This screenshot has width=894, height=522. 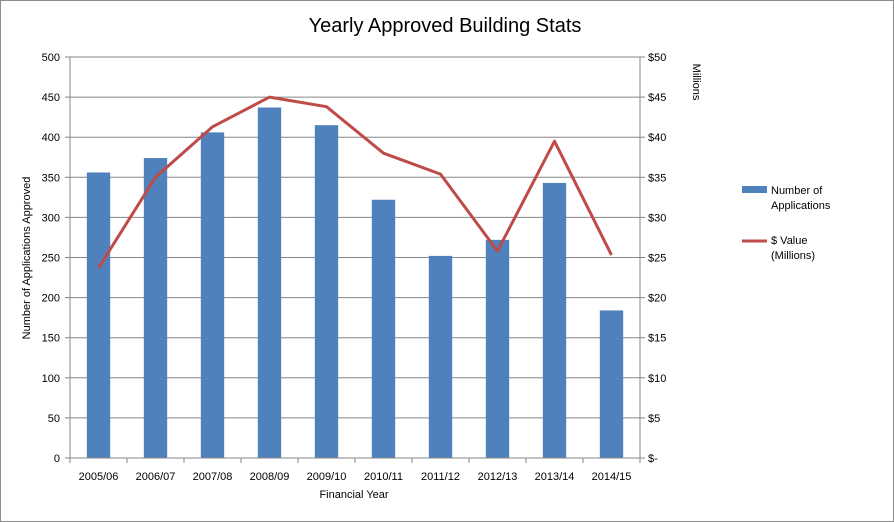 What do you see at coordinates (498, 477) in the screenshot?
I see `x-tick-label: 2012/13` at bounding box center [498, 477].